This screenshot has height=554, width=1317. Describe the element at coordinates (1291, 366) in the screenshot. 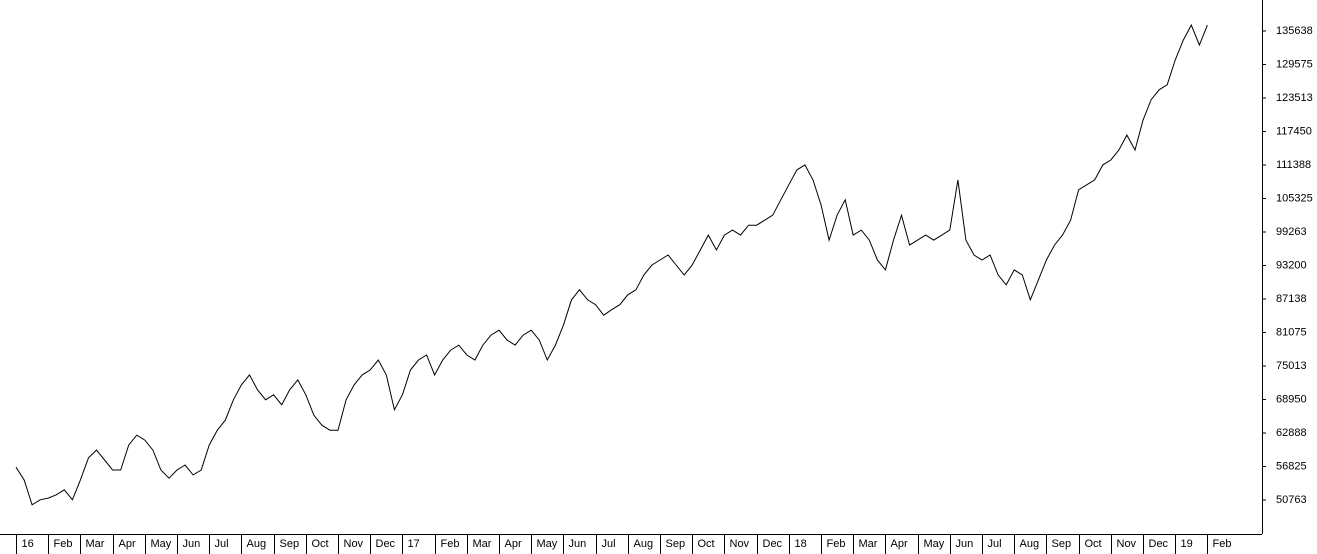

I see `y-tick-label: 75013` at that location.